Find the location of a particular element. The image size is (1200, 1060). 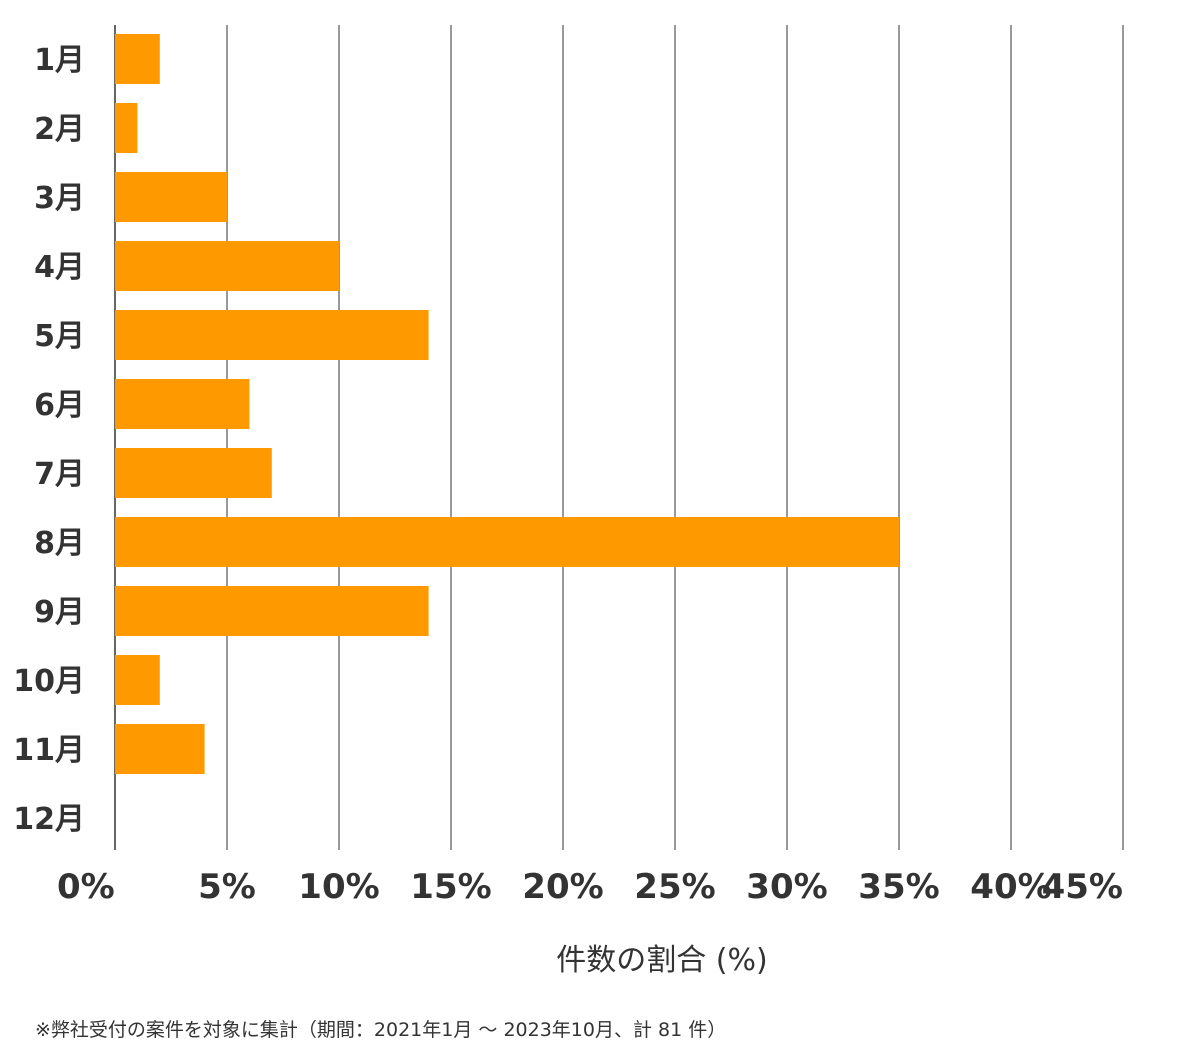

category-label: 10月 is located at coordinates (49, 681).